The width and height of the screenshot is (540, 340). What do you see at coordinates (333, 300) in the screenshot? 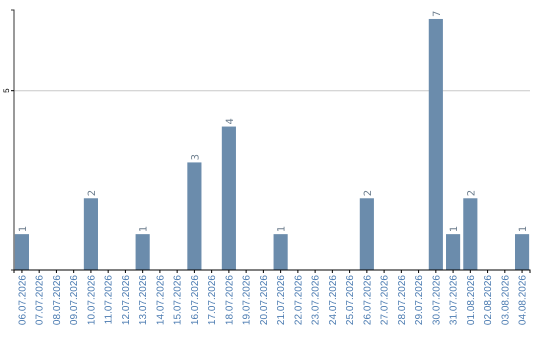
I see `x-tick-label: 24.07.2026` at bounding box center [333, 300].